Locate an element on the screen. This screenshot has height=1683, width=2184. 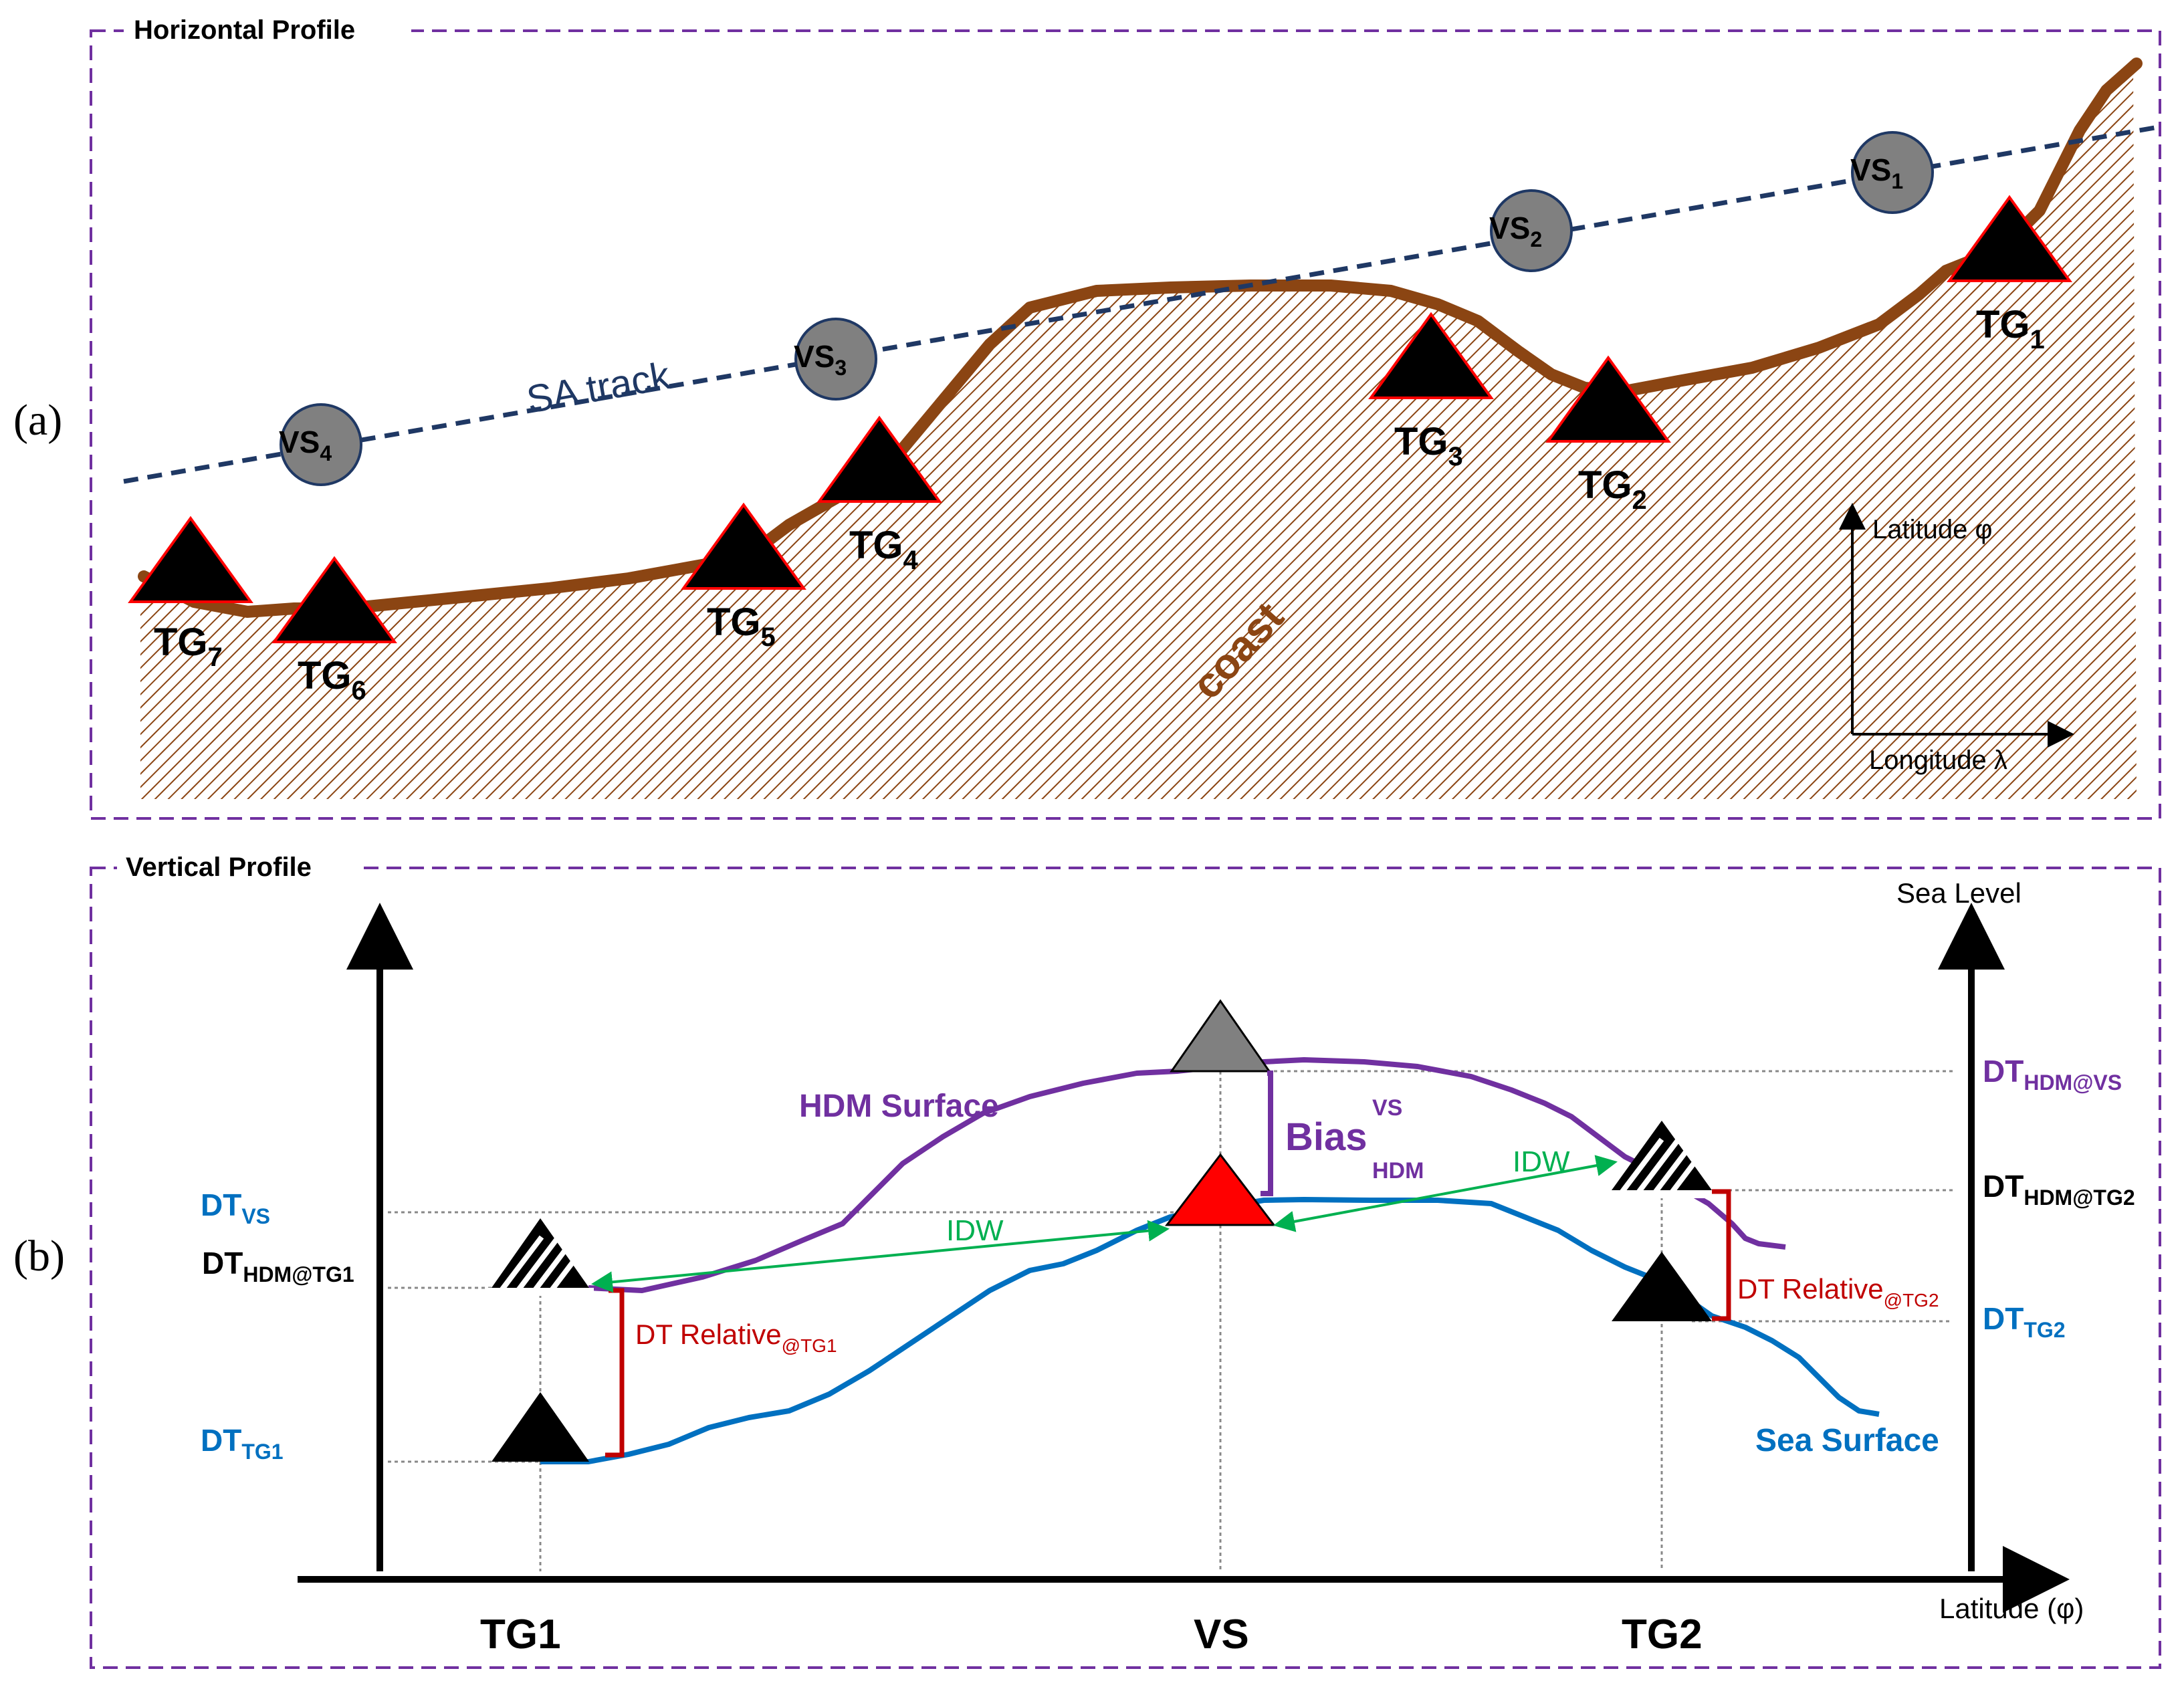
svg-text: TG1 is located at coordinates (2010, 329).